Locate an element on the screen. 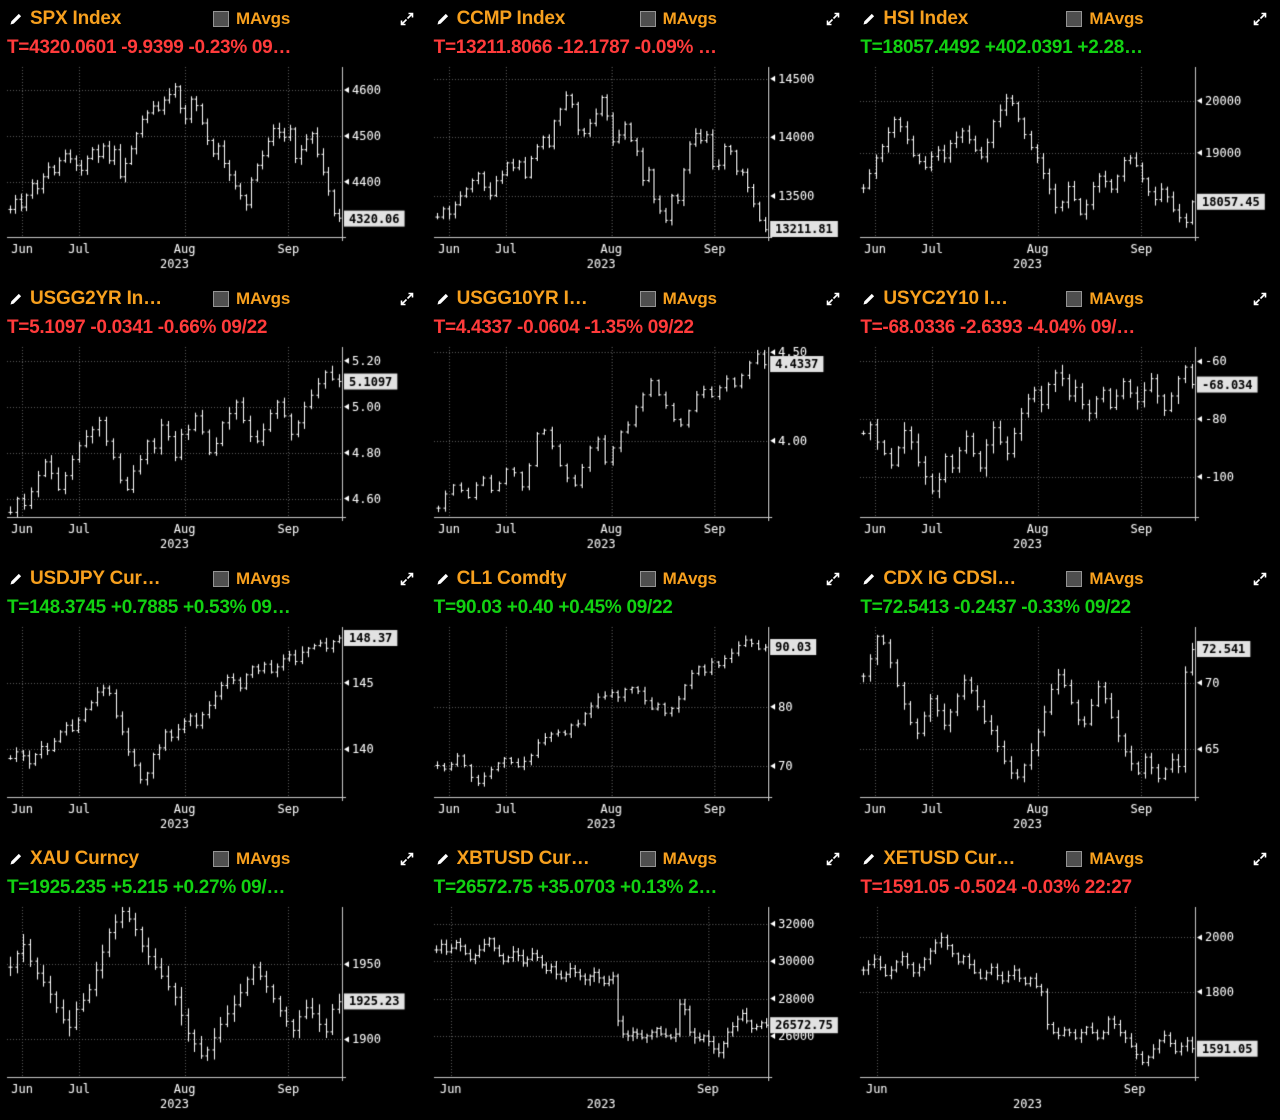 The image size is (1280, 1120). panel-header: USGG2YR In… MAvgs is located at coordinates (213, 297).